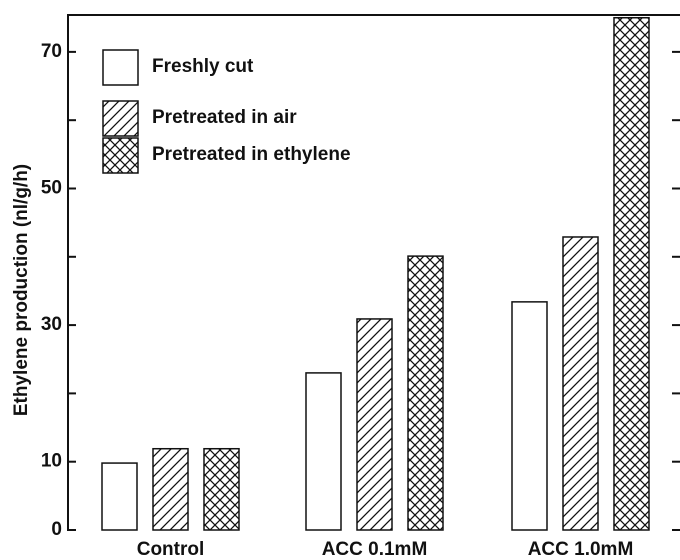 The width and height of the screenshot is (680, 560). I want to click on legend-label: Pretreated in ethylene, so click(251, 154).